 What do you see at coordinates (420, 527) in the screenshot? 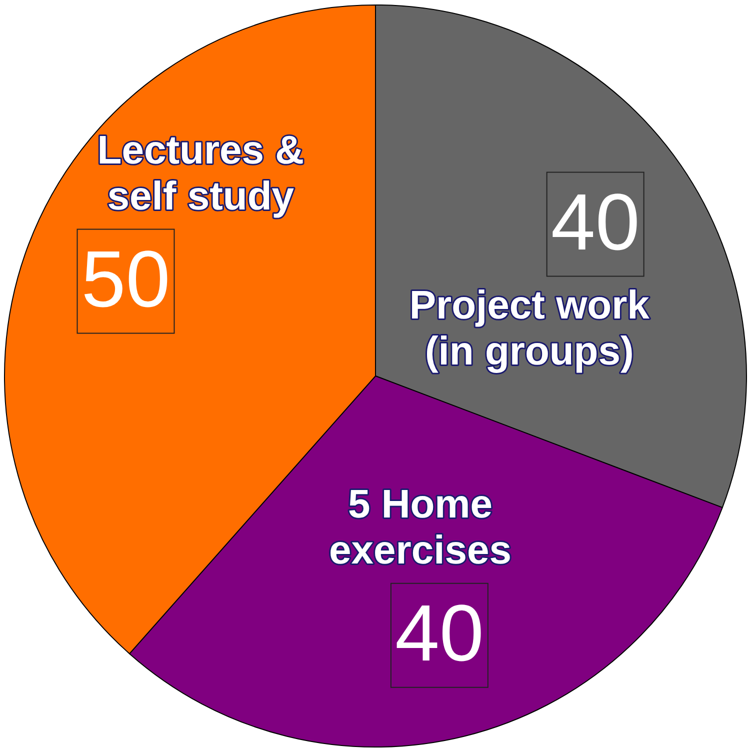
I see `slice-label: 5 Home exercises` at bounding box center [420, 527].